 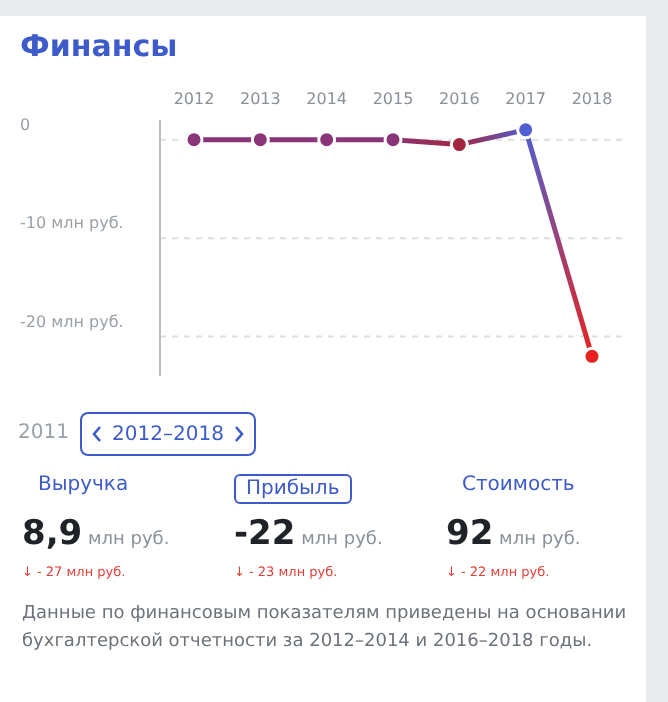 I want to click on text: Данные по финансовым показателям приведены на основании бухгалтерской отчетности за 2012–2014 и 2016–2018 годы., so click(x=325, y=629).